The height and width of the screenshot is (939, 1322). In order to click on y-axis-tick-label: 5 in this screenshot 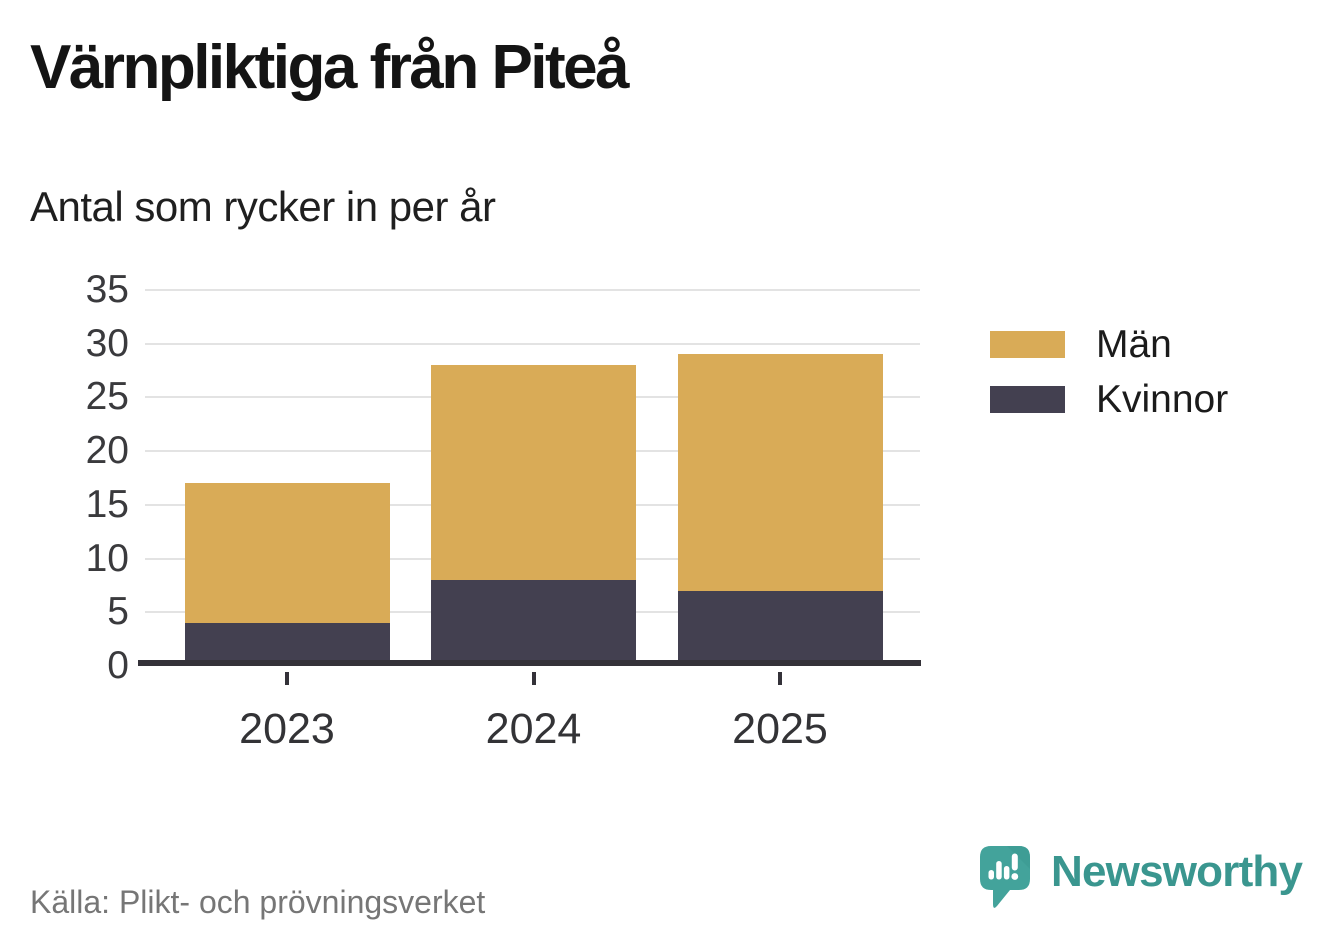, I will do `click(118, 612)`.